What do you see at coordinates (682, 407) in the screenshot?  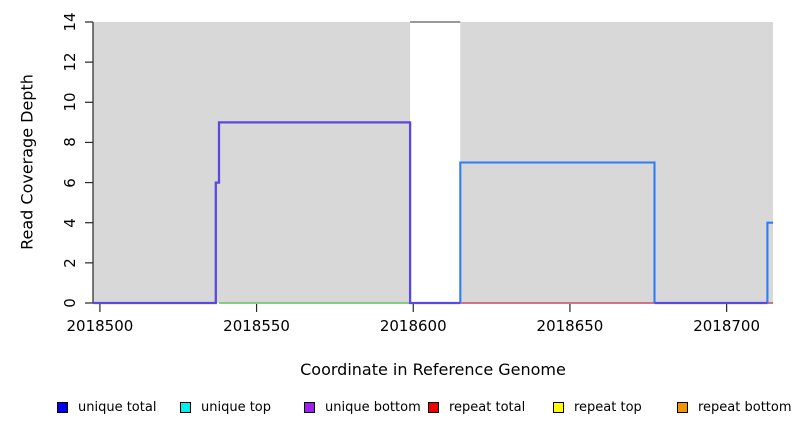 I see `legend-swatch-repeat-bottom` at bounding box center [682, 407].